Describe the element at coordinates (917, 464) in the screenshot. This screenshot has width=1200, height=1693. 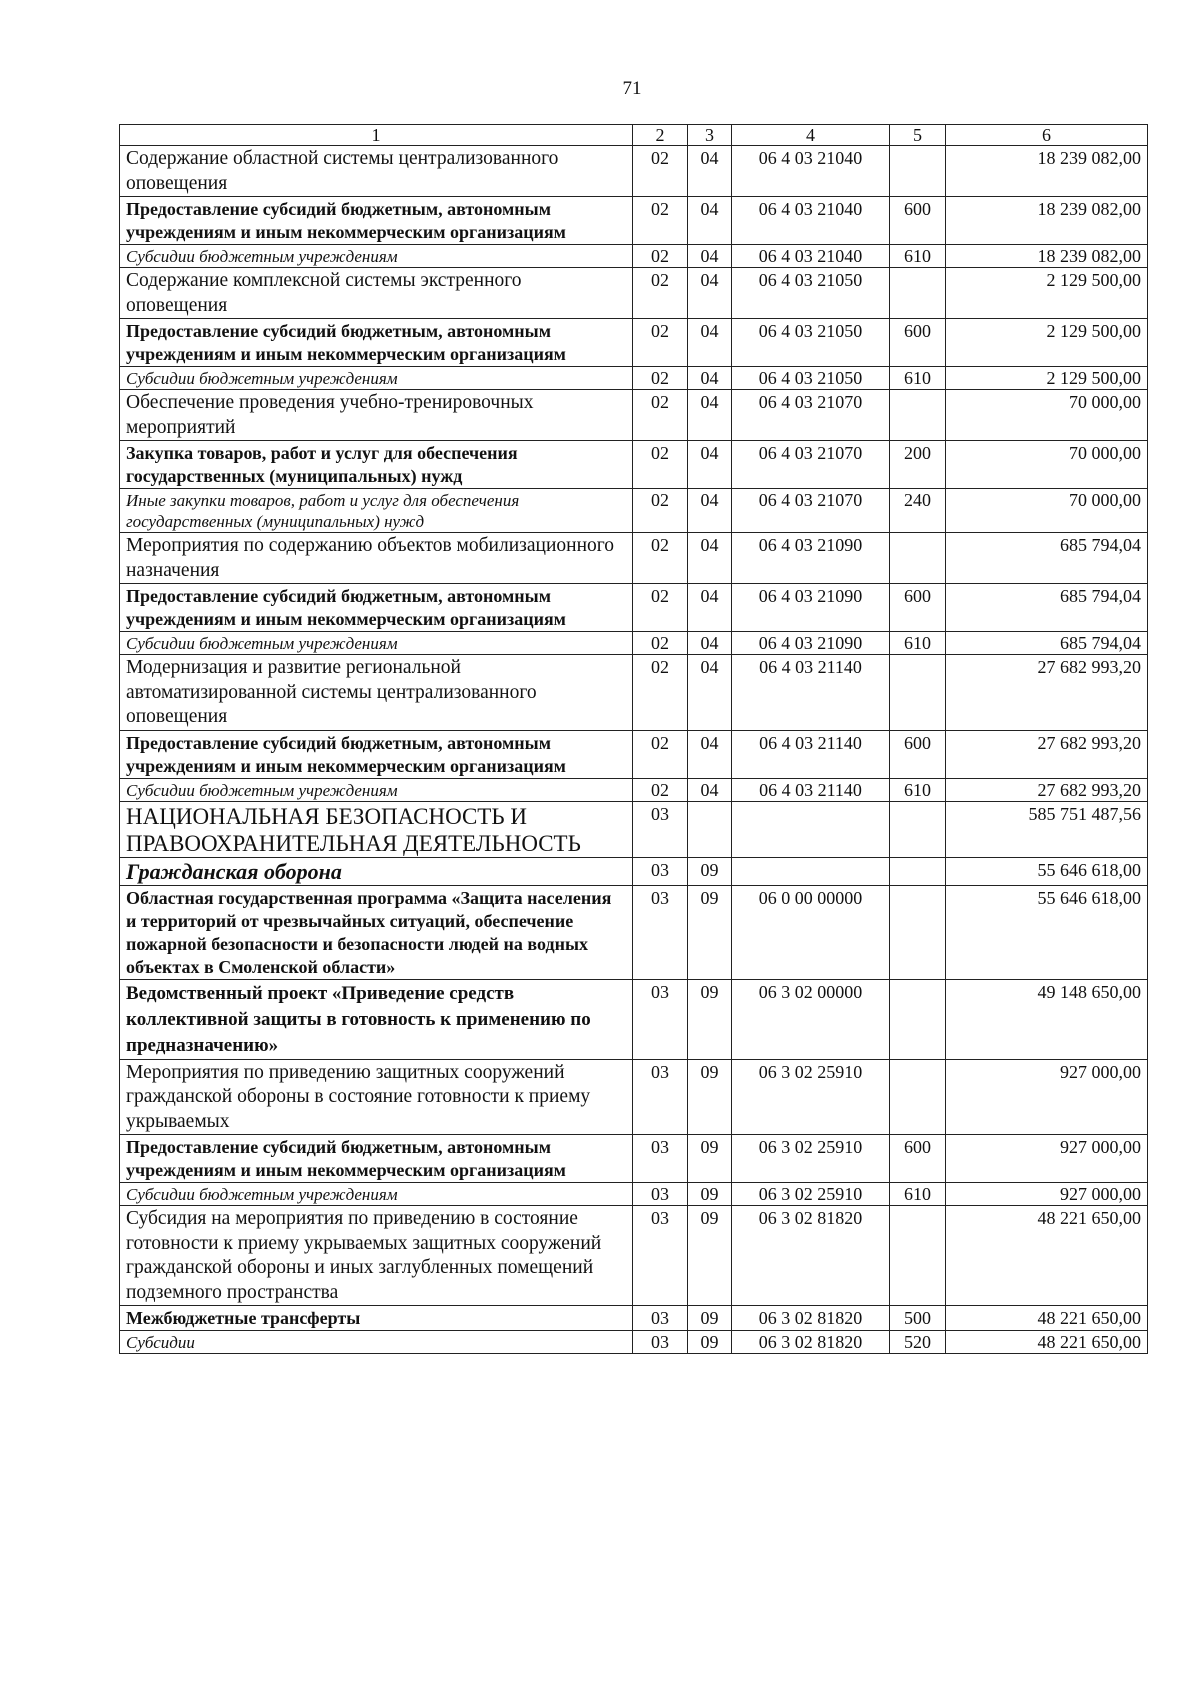
I see `expense-type-cell: 200` at that location.